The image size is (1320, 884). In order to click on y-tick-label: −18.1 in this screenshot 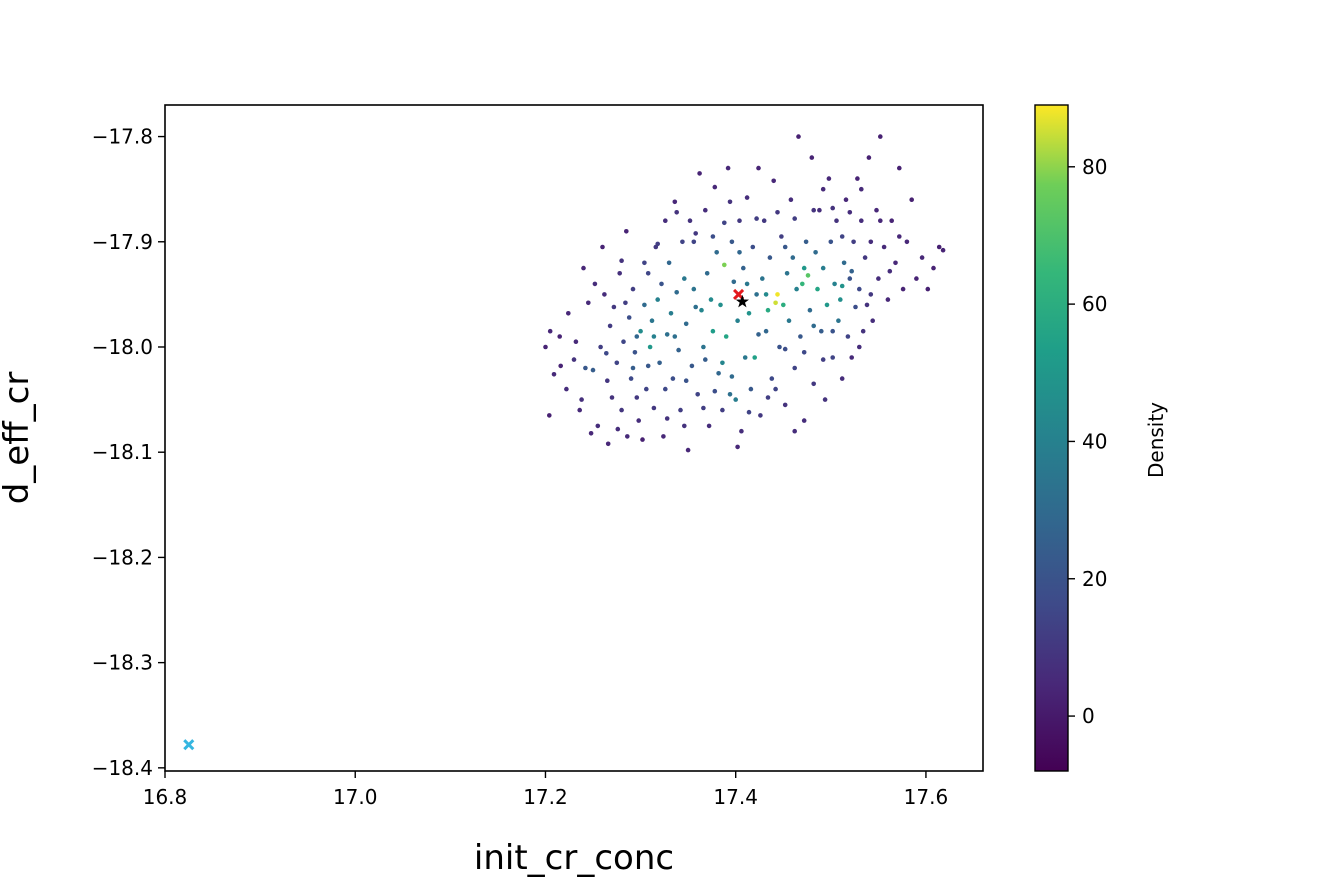, I will do `click(122, 452)`.